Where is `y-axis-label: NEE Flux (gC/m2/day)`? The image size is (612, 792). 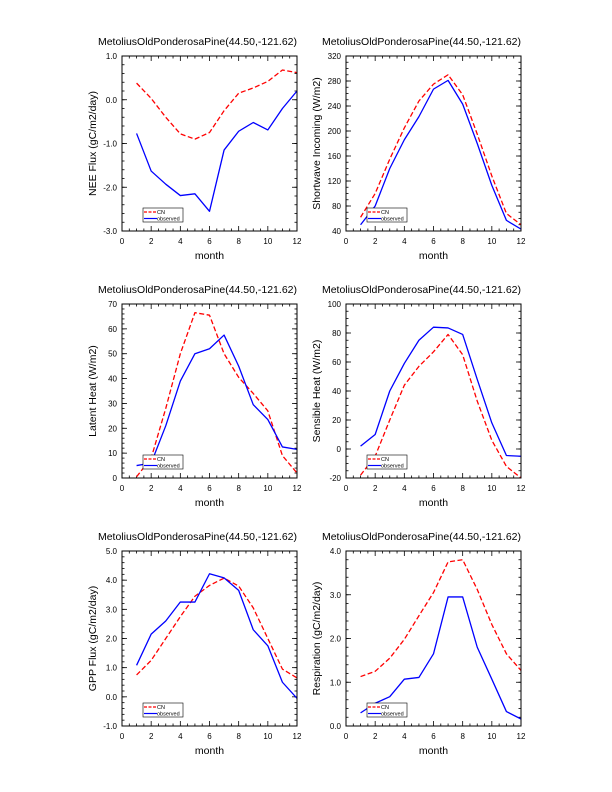
y-axis-label: NEE Flux (gC/m2/day) is located at coordinates (93, 143).